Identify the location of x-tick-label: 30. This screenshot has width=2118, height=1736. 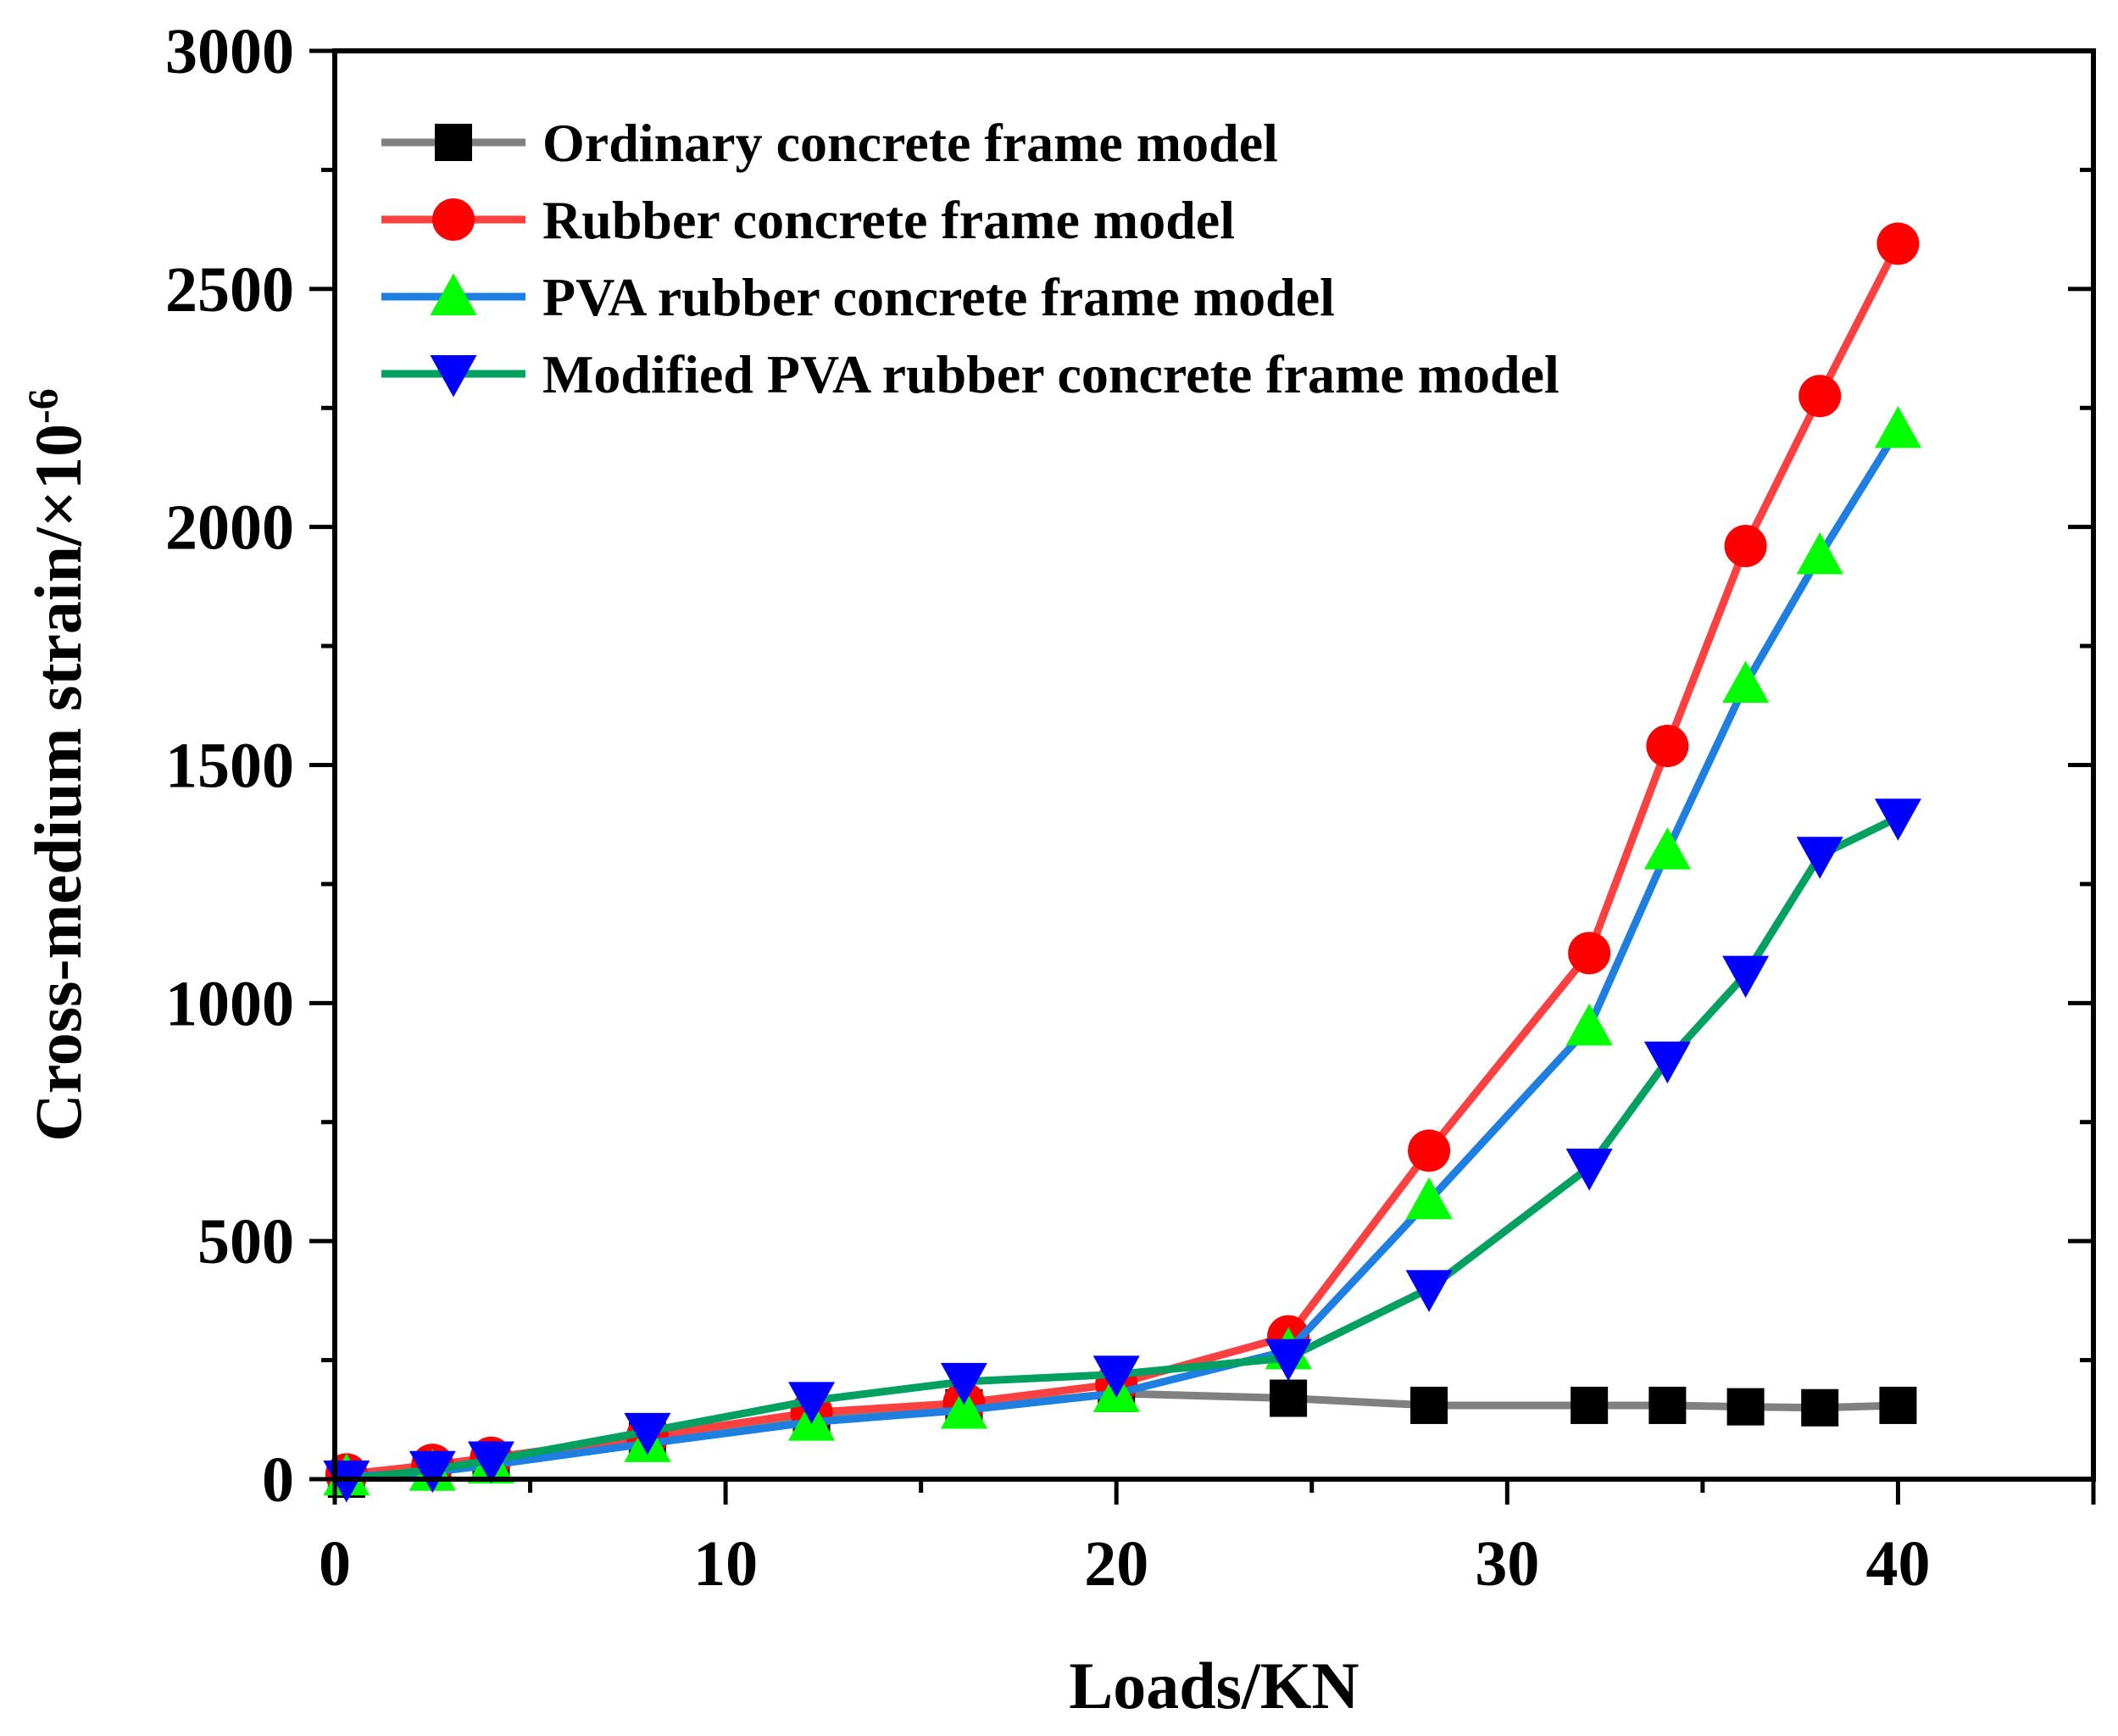
(1507, 1564).